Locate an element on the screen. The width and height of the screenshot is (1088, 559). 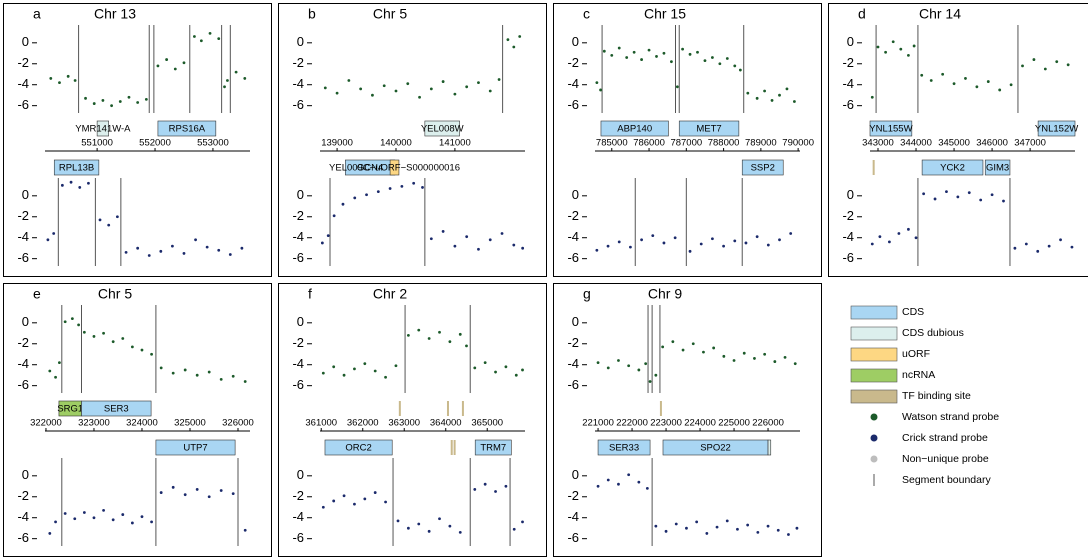
x-tick-label: 141000 is located at coordinates (455, 143).